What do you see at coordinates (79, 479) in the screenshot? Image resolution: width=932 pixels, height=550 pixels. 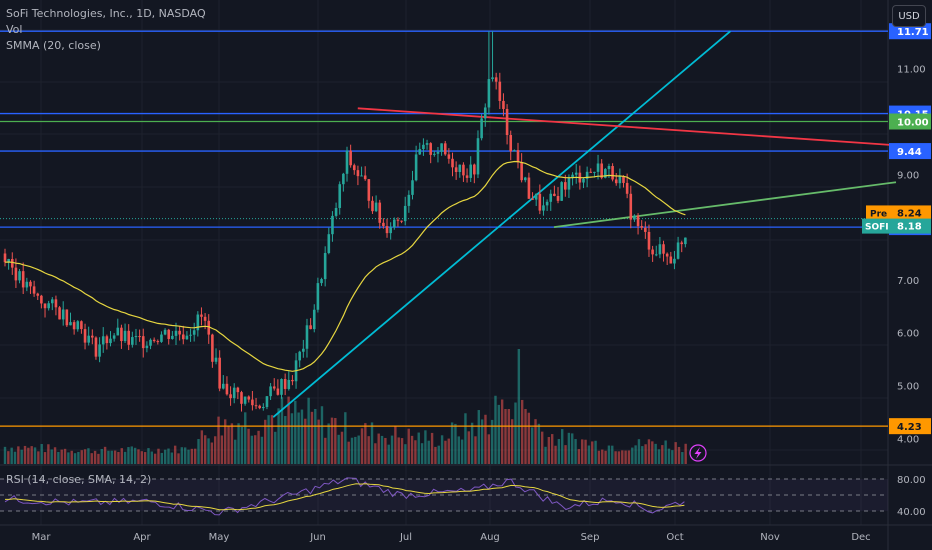 I see `rsi-legend: RSI (14, close, SMA, 14, 2)` at bounding box center [79, 479].